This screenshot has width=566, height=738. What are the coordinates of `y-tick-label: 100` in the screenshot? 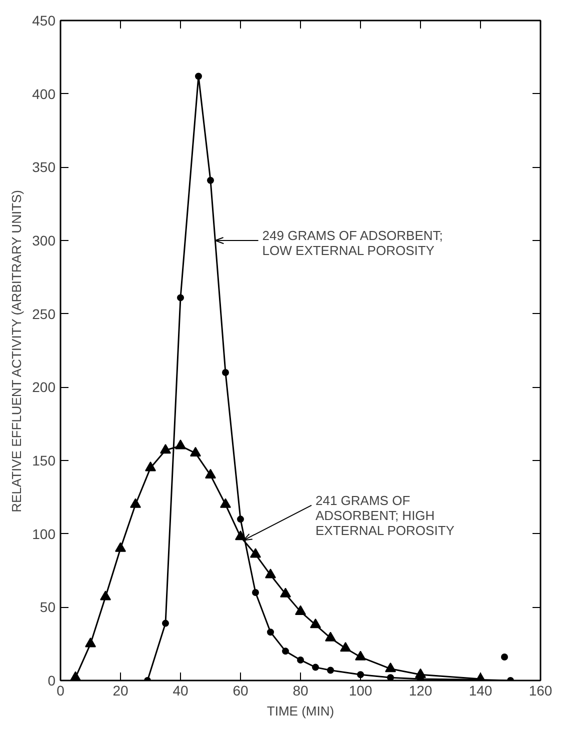 It's located at (44, 534).